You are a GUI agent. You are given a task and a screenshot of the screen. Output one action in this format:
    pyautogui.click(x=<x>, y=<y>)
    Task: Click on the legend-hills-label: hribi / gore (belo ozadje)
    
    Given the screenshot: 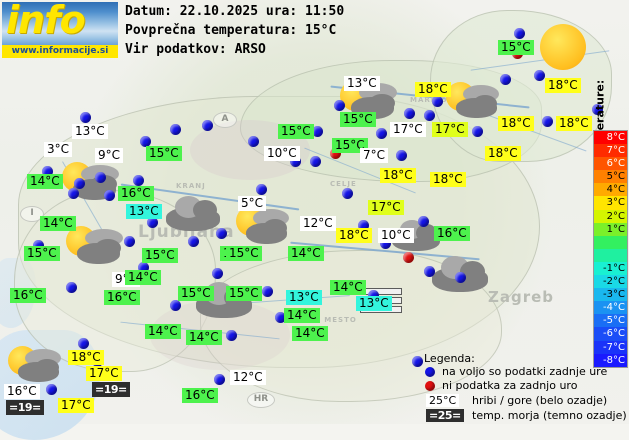 What is the action you would take?
    pyautogui.click(x=540, y=400)
    